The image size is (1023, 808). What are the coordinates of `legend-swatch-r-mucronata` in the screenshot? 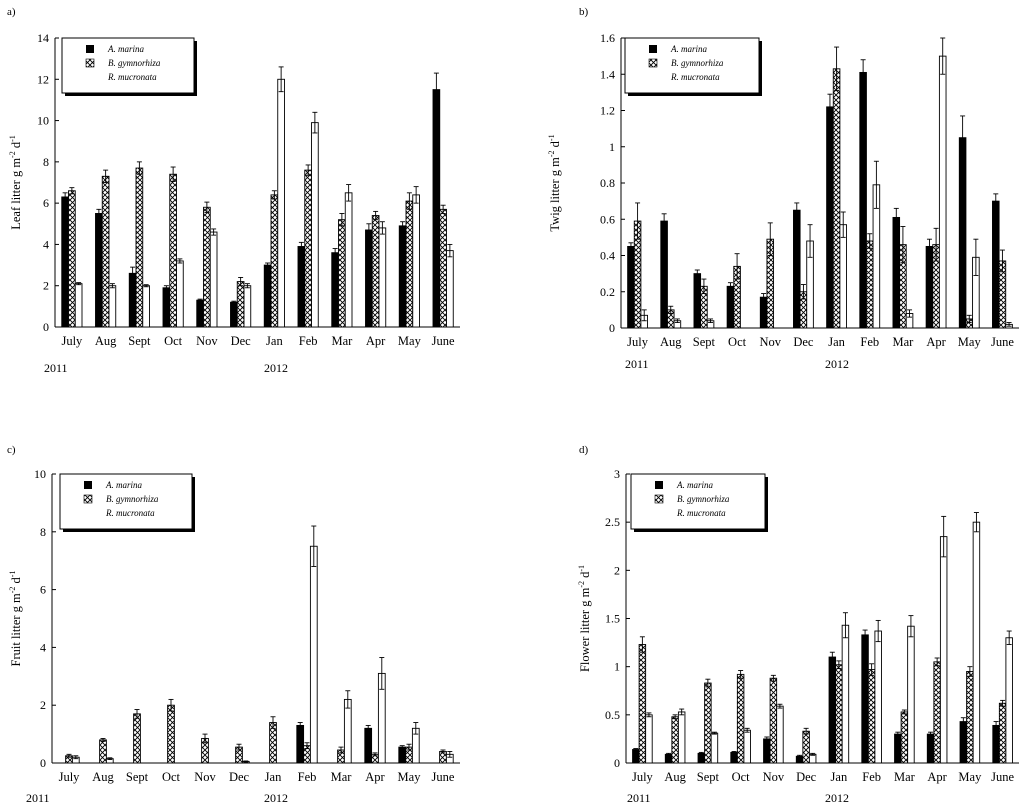 It's located at (653, 77).